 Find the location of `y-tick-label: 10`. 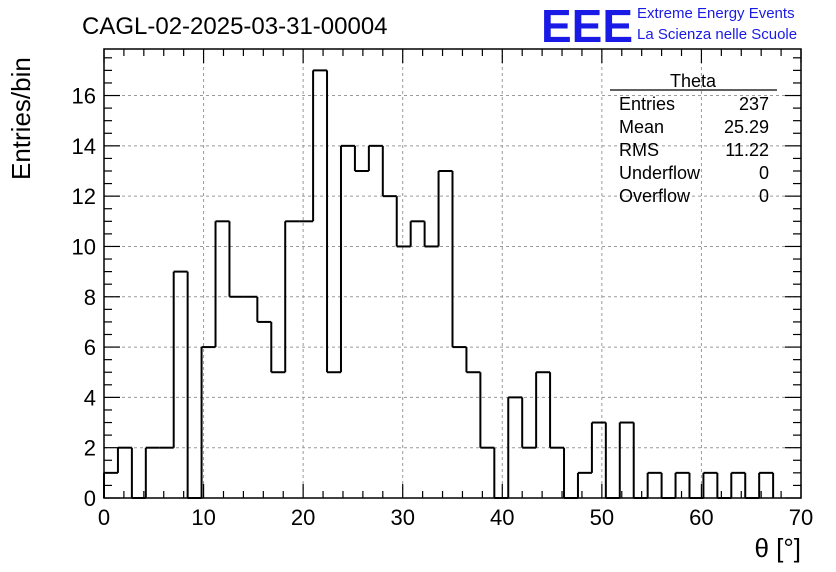

y-tick-label: 10 is located at coordinates (84, 246).